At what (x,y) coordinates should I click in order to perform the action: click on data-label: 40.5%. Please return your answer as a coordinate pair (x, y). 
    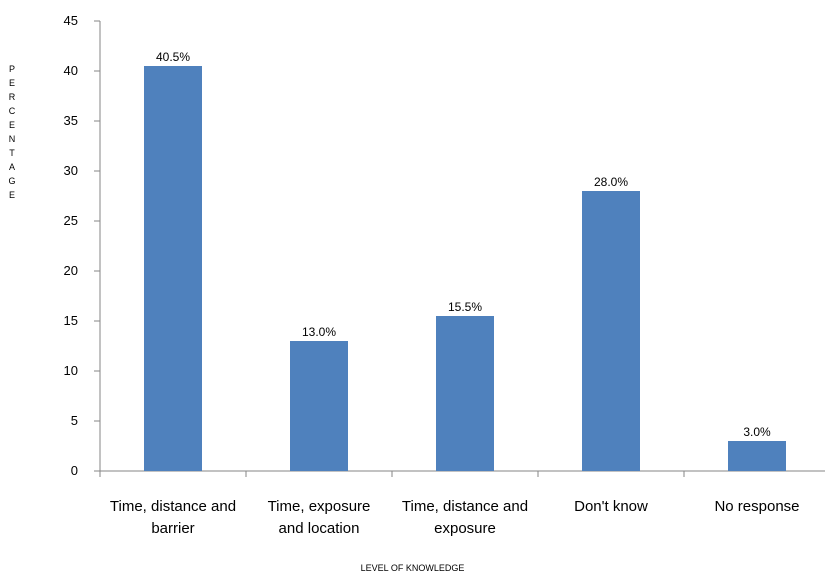
    Looking at the image, I should click on (173, 57).